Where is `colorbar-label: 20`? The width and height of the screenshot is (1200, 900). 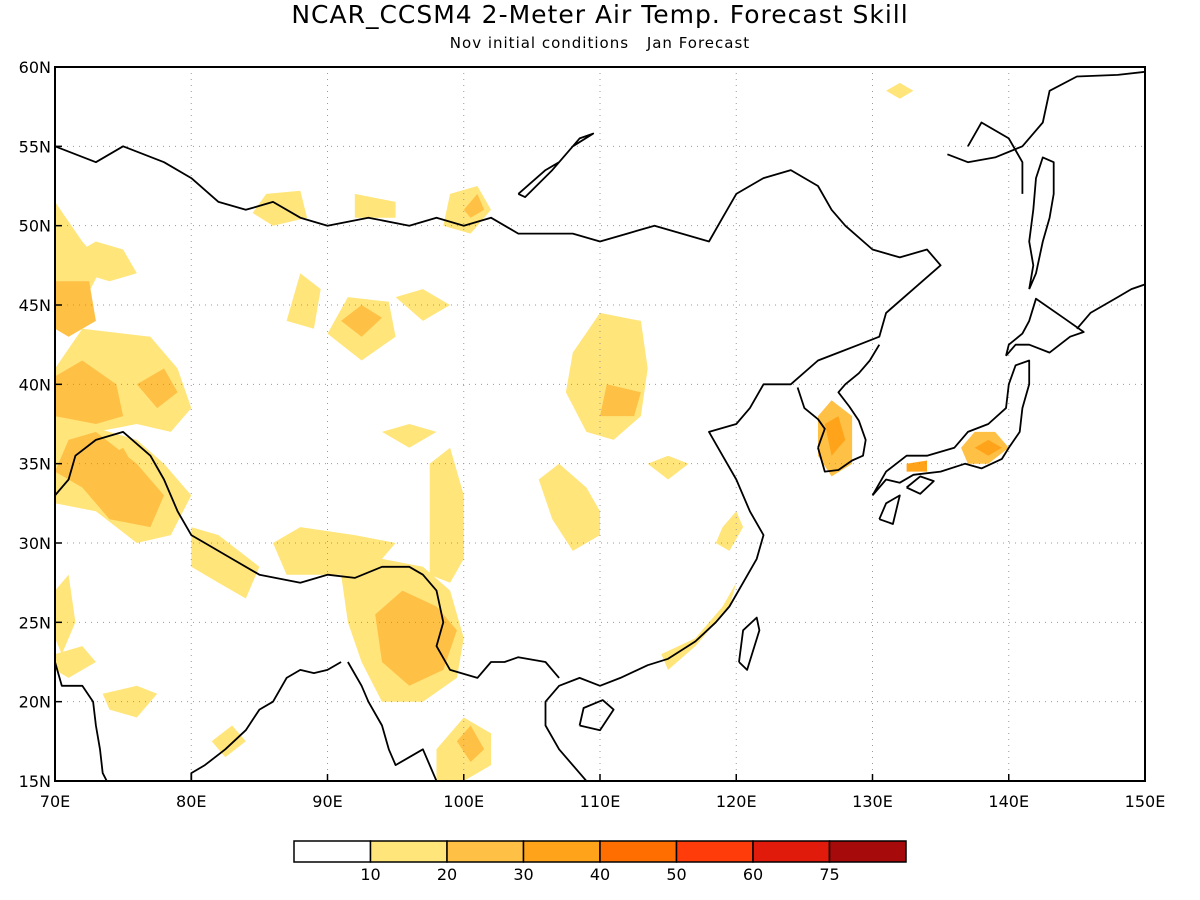 colorbar-label: 20 is located at coordinates (447, 874).